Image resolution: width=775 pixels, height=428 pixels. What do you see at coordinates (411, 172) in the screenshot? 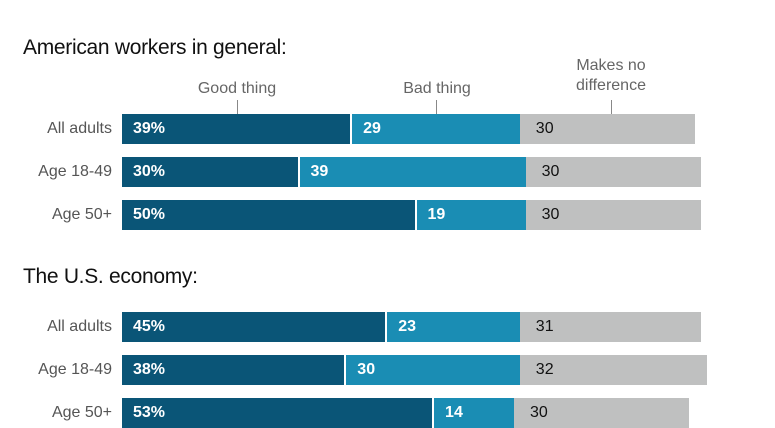
I see `segment-bad: 39` at bounding box center [411, 172].